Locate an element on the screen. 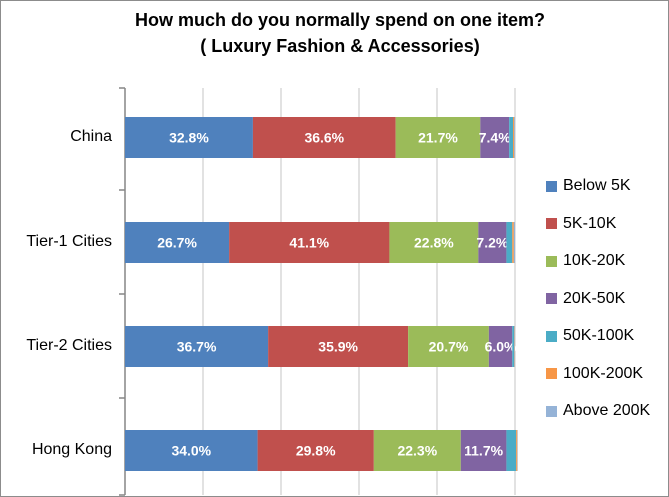 This screenshot has height=497, width=669. legend-item: 50K-100K is located at coordinates (590, 336).